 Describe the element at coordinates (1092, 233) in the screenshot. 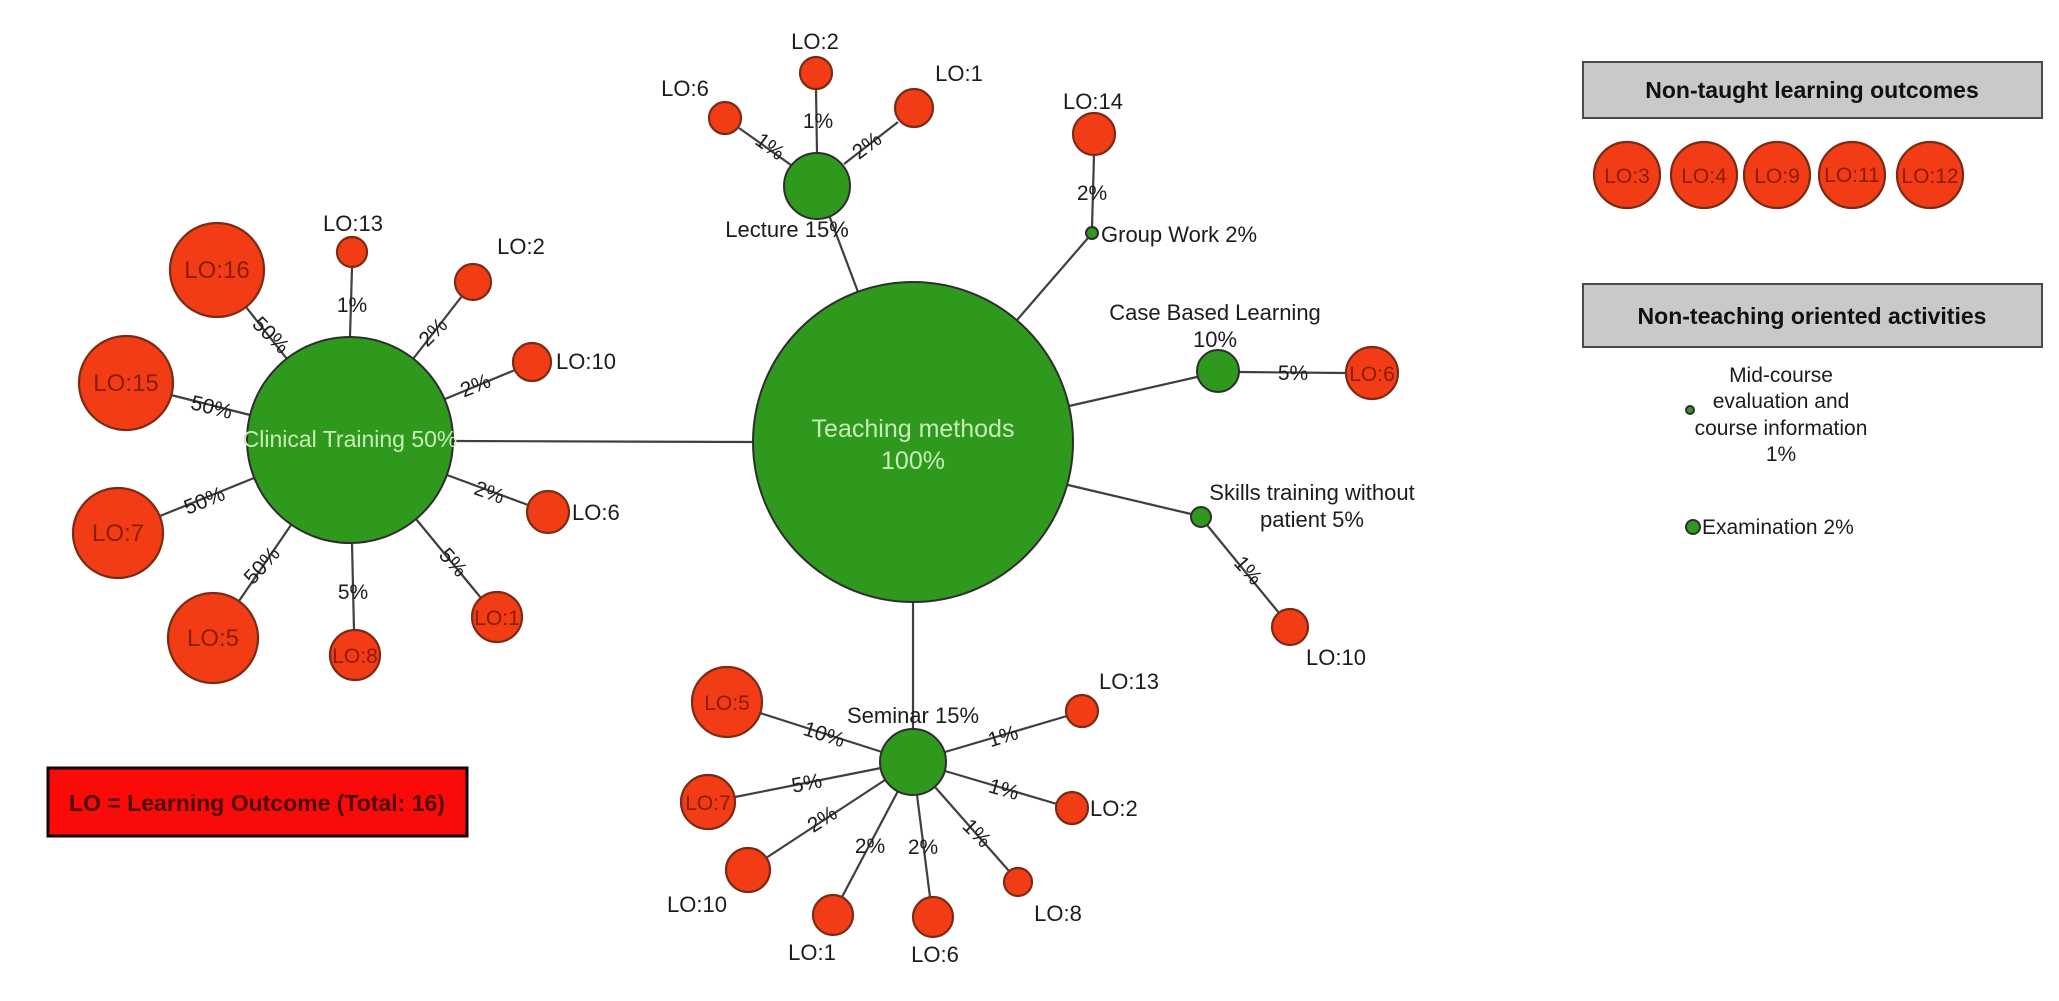

I see `node-group-work` at that location.